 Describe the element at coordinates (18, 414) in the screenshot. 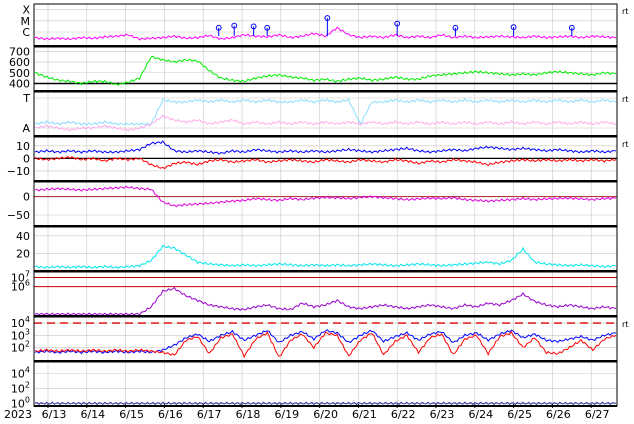

I see `x-axis-year: 2023` at that location.